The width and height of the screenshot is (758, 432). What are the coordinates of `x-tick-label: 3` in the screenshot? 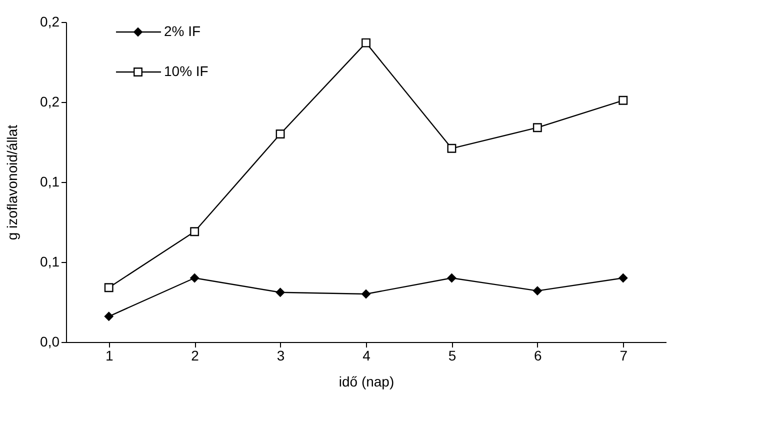 It's located at (280, 356).